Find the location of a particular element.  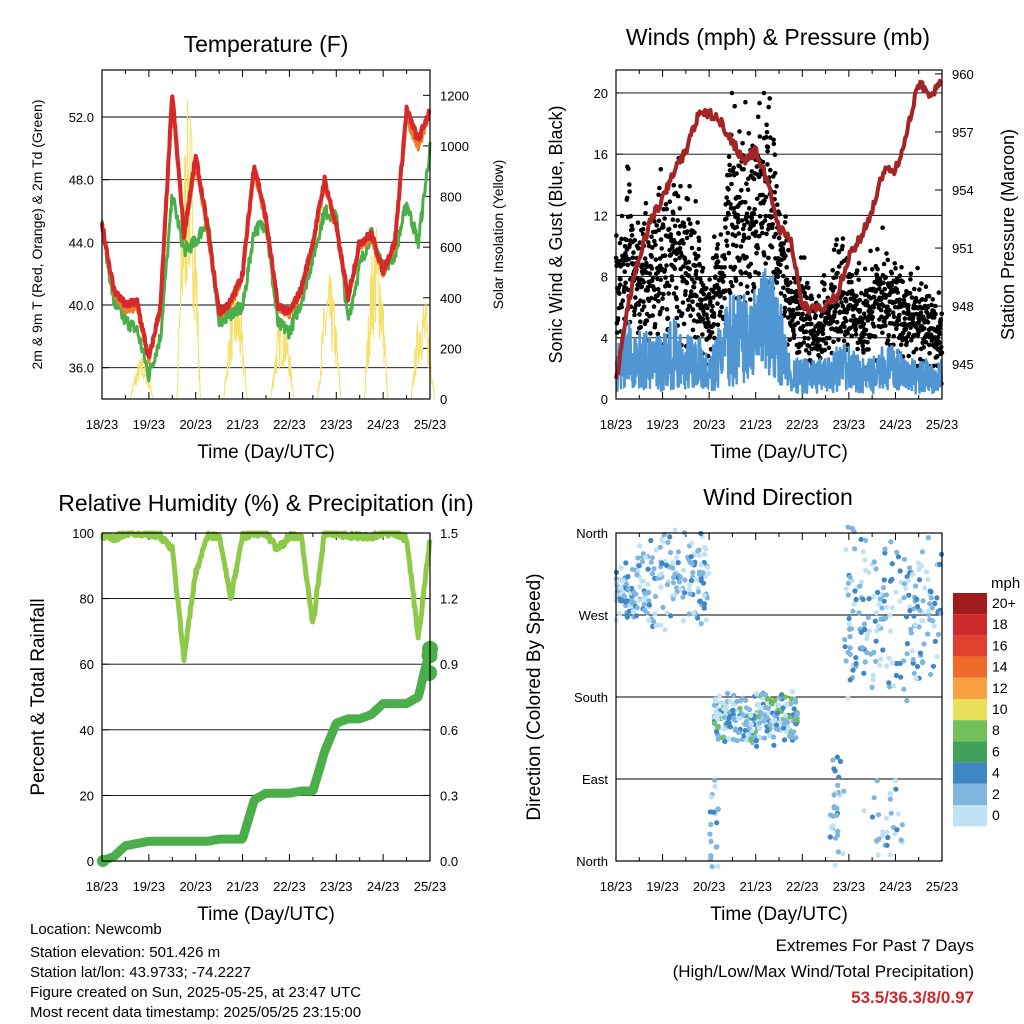

winds-xtick-label: 19/23 is located at coordinates (662, 424).